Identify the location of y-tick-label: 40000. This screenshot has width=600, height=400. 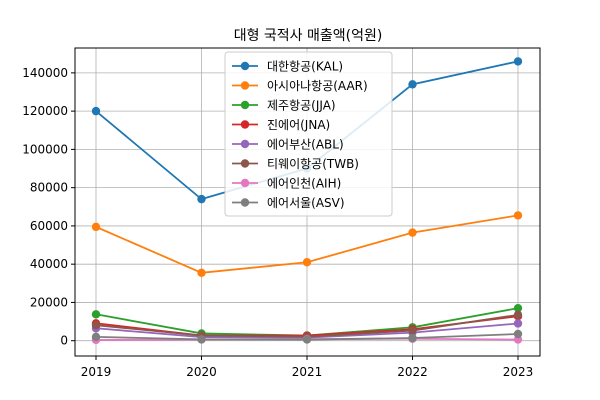
(49, 264).